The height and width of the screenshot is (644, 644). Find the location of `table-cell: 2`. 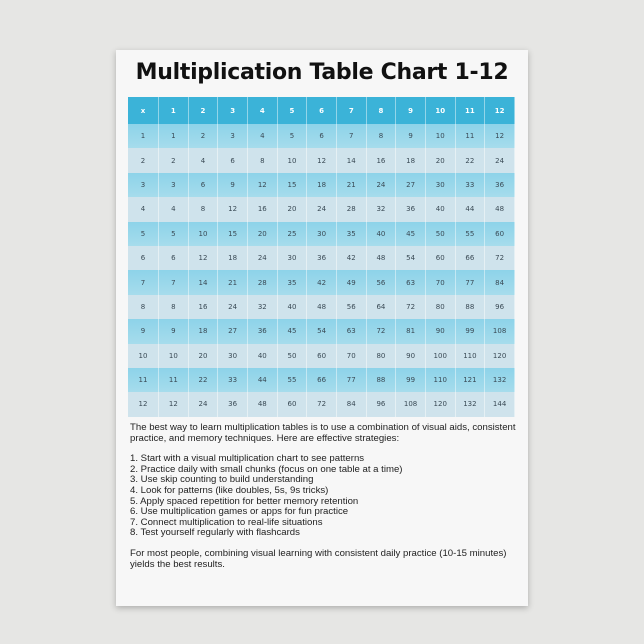

table-cell: 2 is located at coordinates (173, 160).